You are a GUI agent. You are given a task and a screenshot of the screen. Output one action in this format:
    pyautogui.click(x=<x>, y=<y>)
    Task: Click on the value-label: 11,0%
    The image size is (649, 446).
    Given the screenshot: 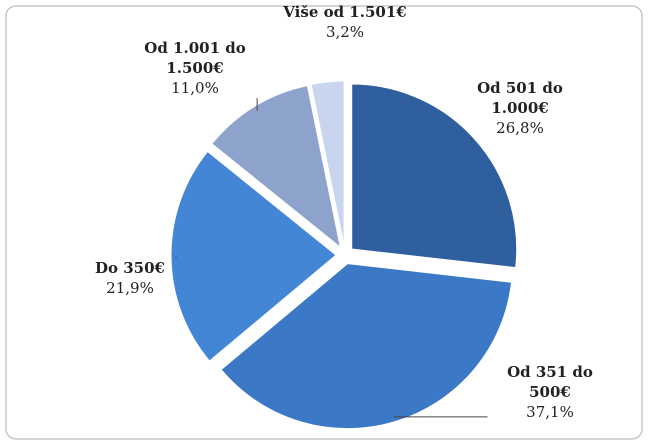 What is the action you would take?
    pyautogui.click(x=195, y=88)
    